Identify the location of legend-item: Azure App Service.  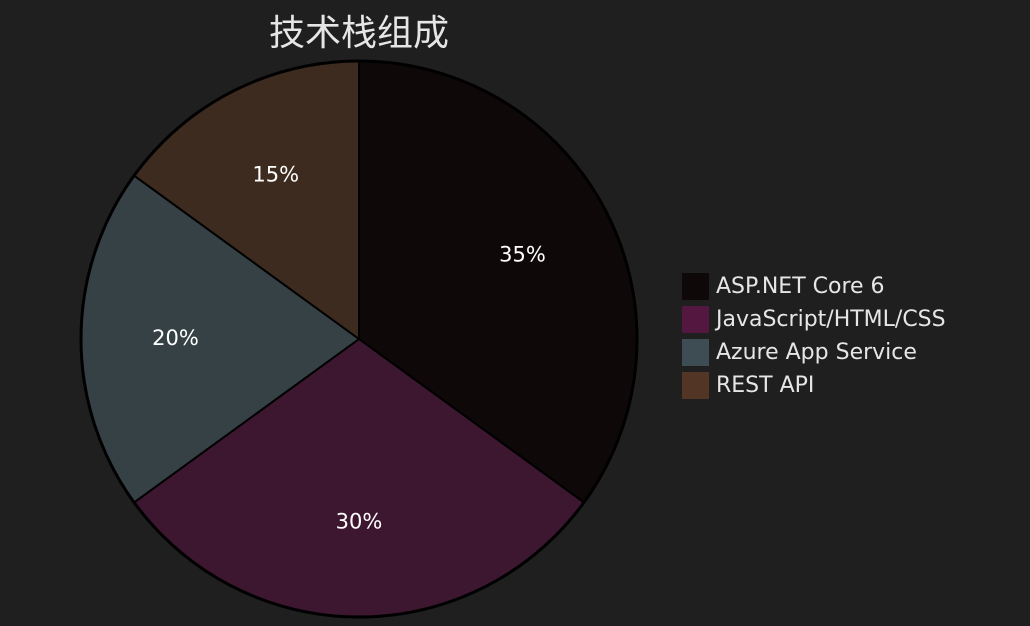
(814, 352).